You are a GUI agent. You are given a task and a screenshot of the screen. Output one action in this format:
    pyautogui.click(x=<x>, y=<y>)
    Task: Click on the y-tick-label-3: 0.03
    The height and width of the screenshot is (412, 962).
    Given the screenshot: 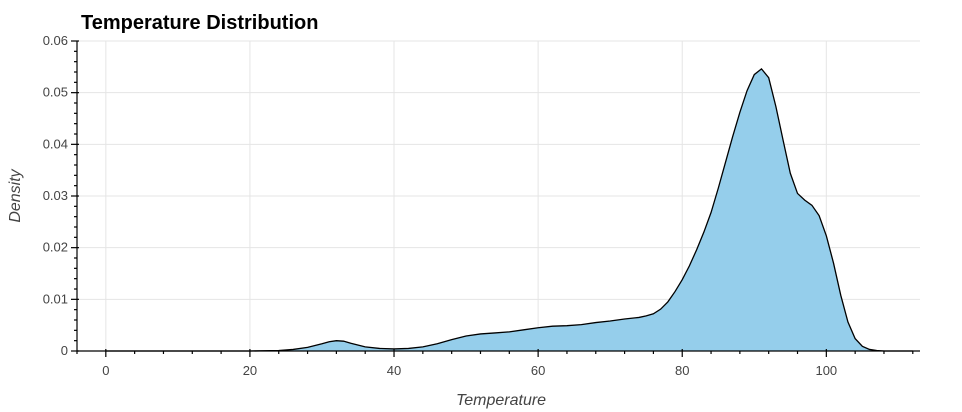 What is the action you would take?
    pyautogui.click(x=55, y=195)
    